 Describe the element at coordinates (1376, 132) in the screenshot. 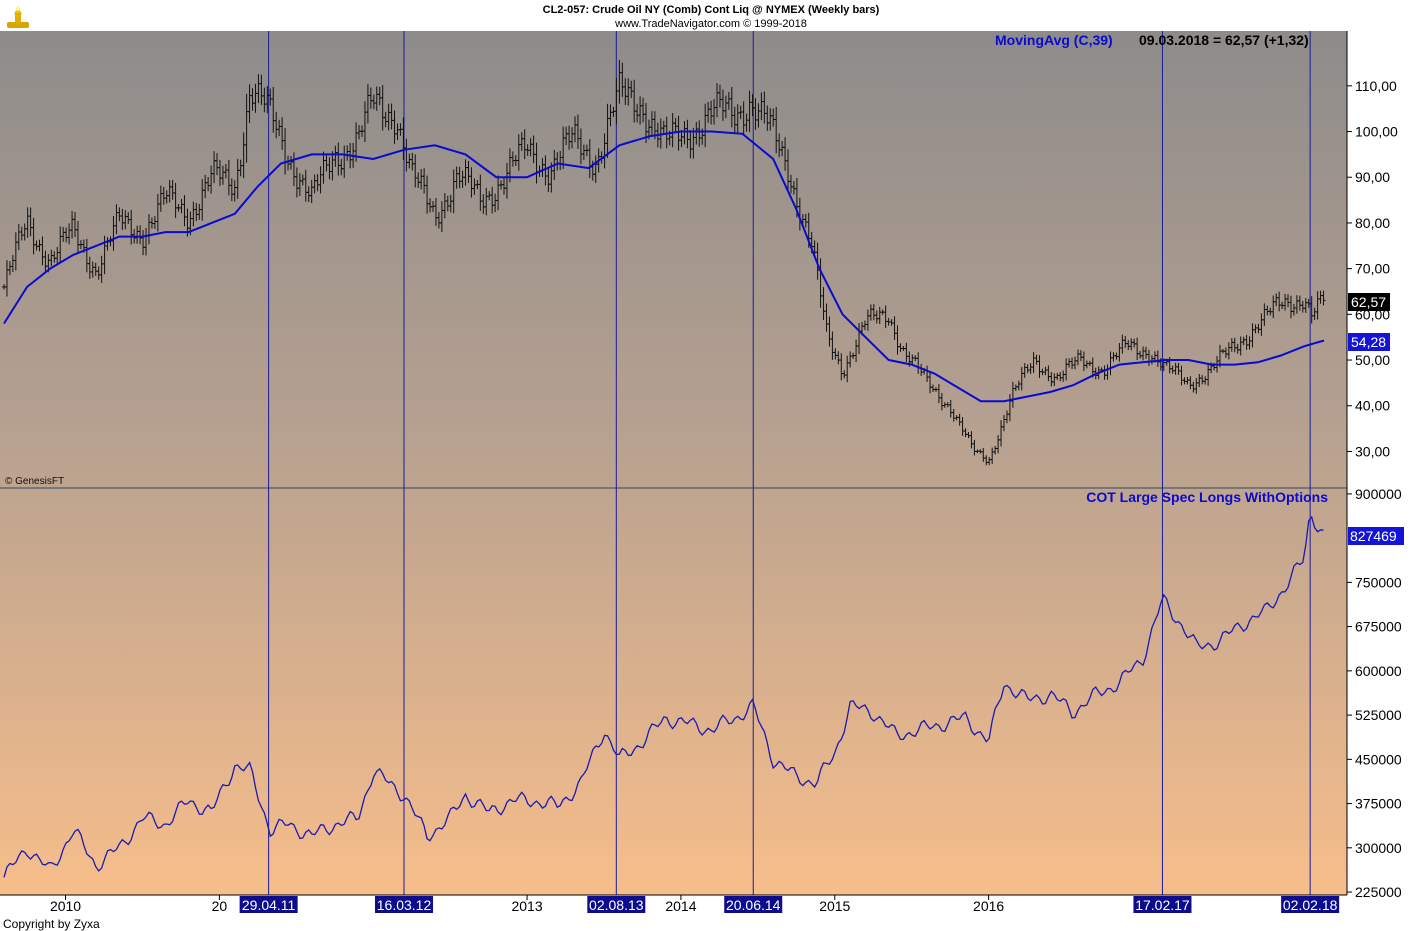

I see `price-tick-label: 100,00` at that location.